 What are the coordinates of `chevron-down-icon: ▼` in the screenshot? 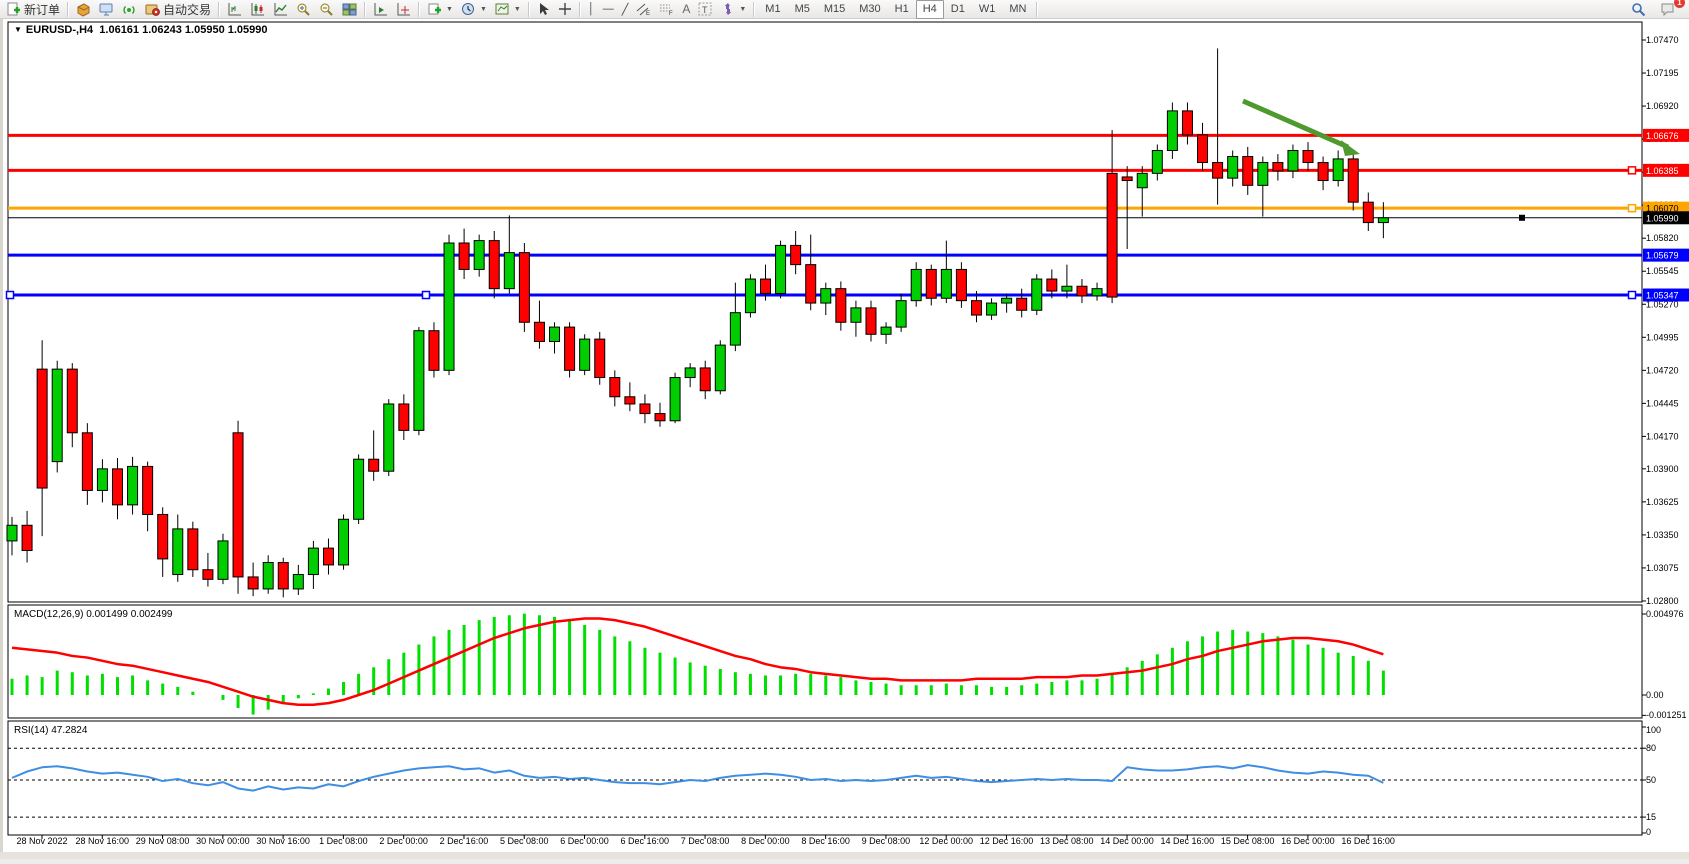 It's located at (483, 9).